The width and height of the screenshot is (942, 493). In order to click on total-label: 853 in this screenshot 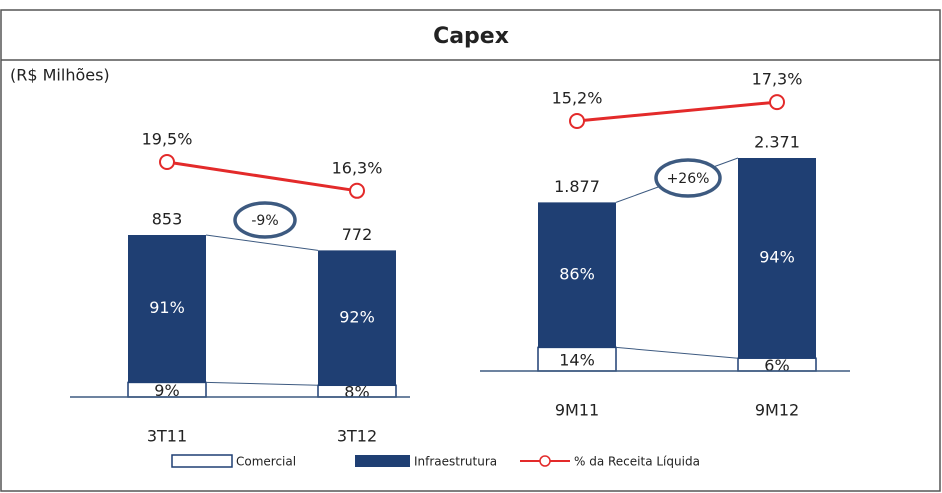, I will do `click(167, 219)`.